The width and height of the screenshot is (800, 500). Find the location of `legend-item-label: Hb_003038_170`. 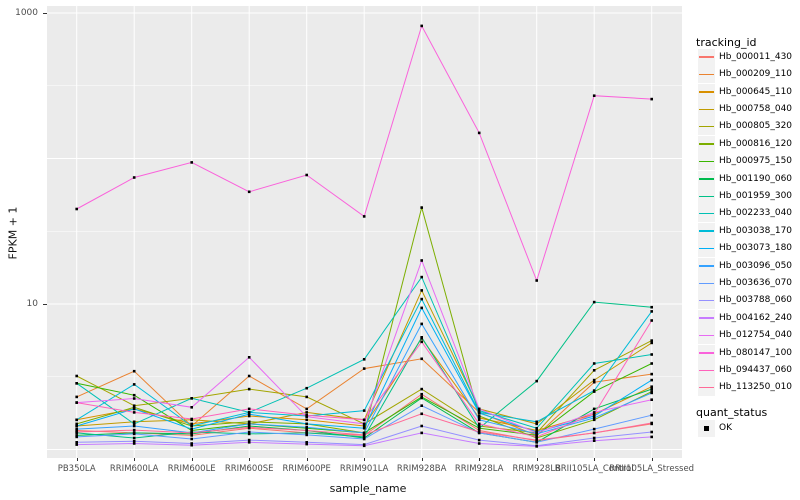

legend-item-label: Hb_003038_170 is located at coordinates (756, 230).